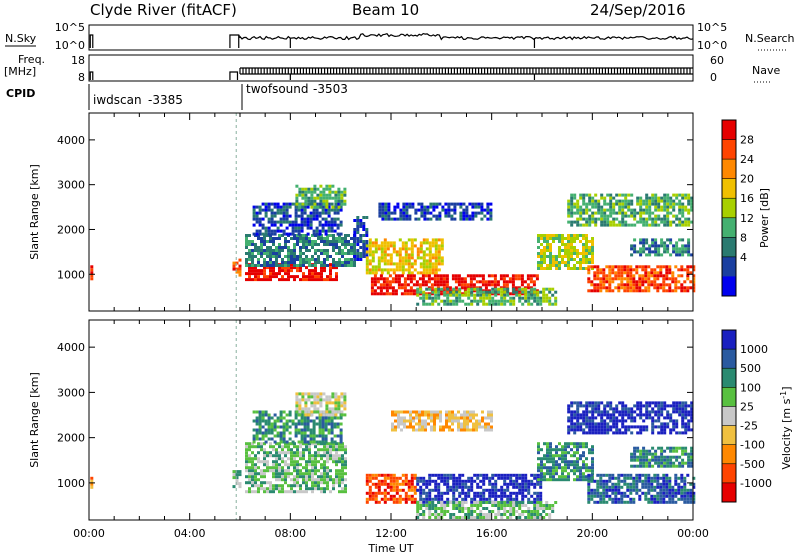 This screenshot has height=554, width=800. Describe the element at coordinates (752, 445) in the screenshot. I see `velocity-scale-tick-label: -100` at that location.